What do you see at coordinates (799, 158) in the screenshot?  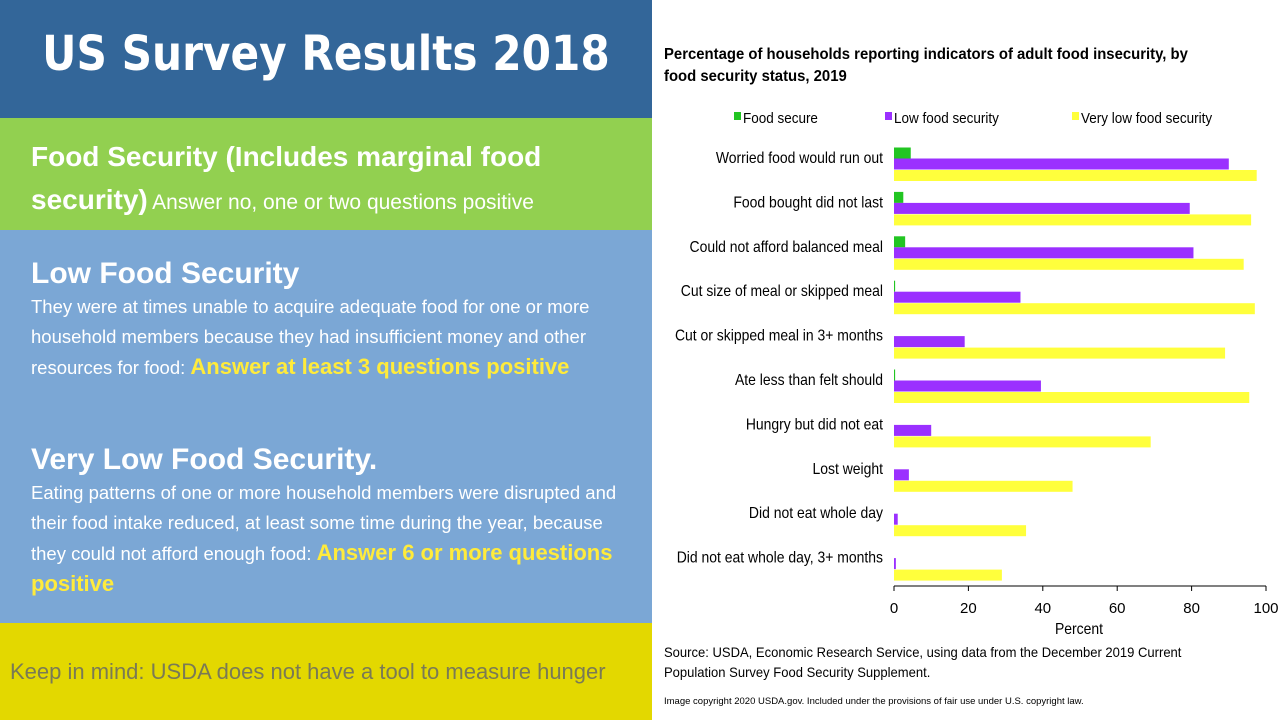 I see `category-label-worried-food-would-run-out: Worried food would run out` at bounding box center [799, 158].